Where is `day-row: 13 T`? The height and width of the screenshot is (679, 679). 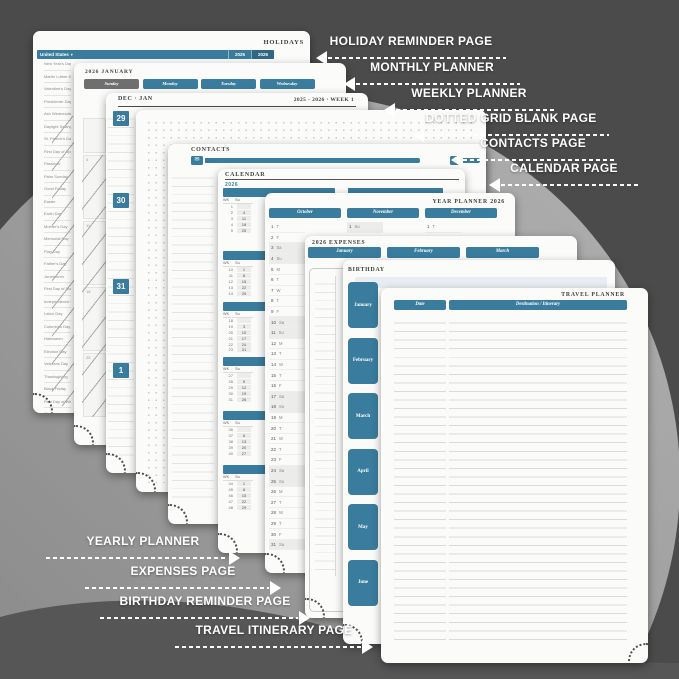 day-row: 13 T is located at coordinates (287, 354).